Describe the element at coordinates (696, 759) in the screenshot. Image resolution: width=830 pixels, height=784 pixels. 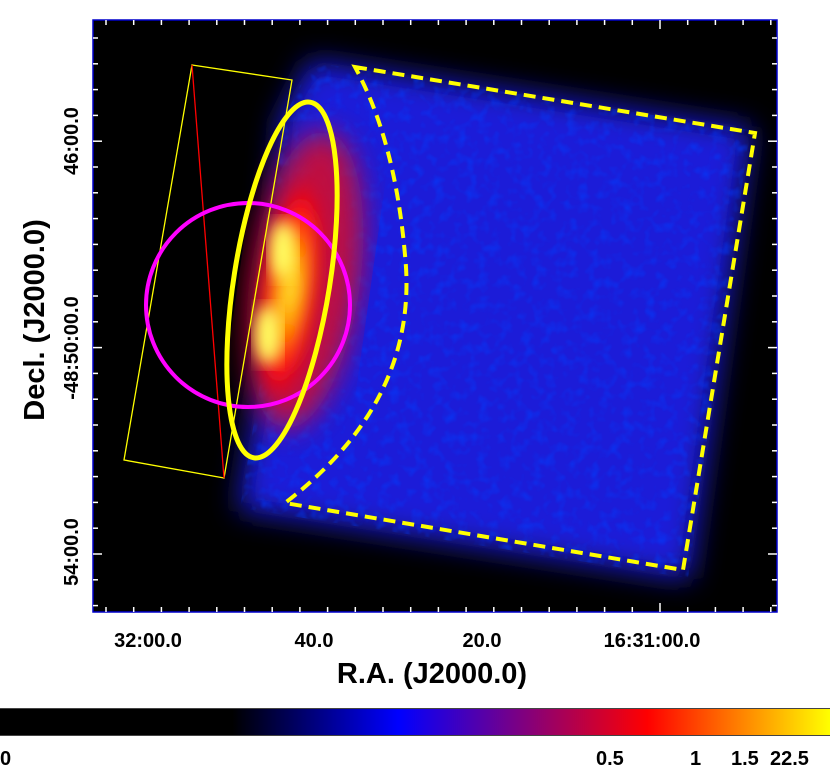
I see `colorbar-tick: 1` at that location.